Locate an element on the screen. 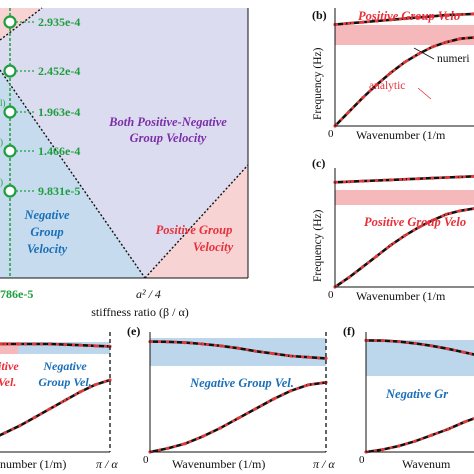 Image resolution: width=474 pixels, height=474 pixels. c-ylabel: Frequency (Hz) is located at coordinates (318, 245).